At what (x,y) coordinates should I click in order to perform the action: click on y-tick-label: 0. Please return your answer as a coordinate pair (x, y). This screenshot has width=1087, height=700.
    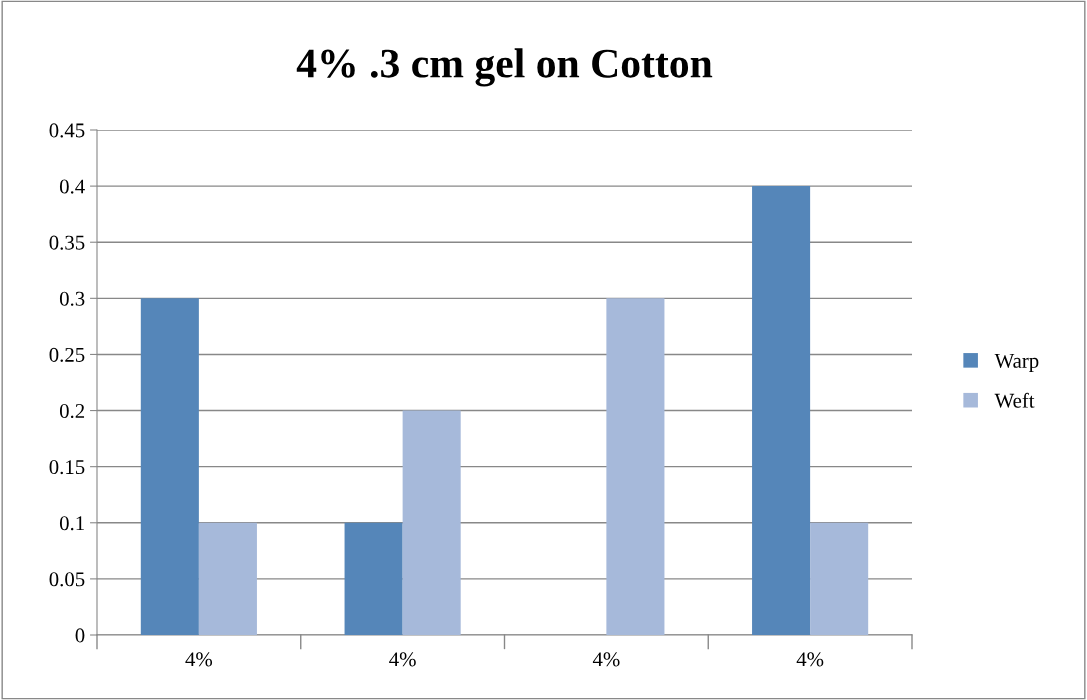
    Looking at the image, I should click on (80, 635).